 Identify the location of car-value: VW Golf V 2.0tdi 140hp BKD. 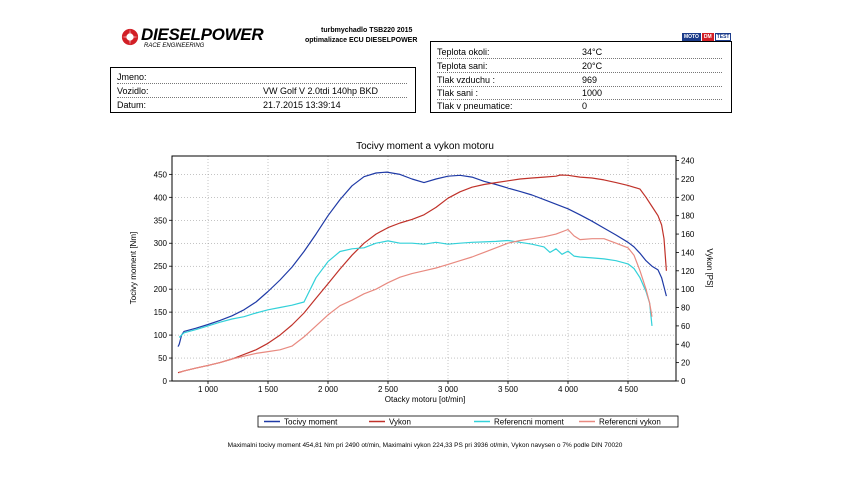
(321, 91).